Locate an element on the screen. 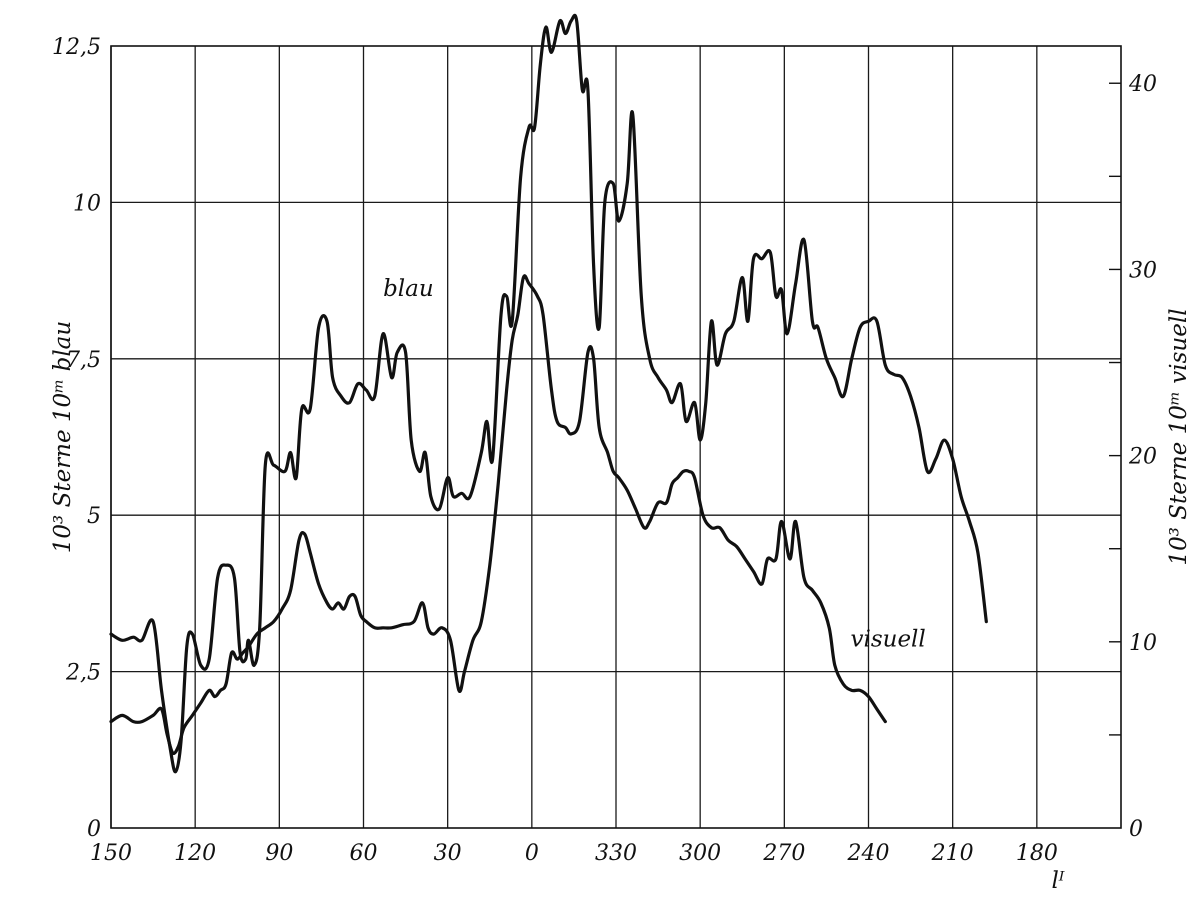 Image resolution: width=1200 pixels, height=907 pixels. left-axis-label: 10³ Sterne 10ᵐ blau is located at coordinates (63, 437).